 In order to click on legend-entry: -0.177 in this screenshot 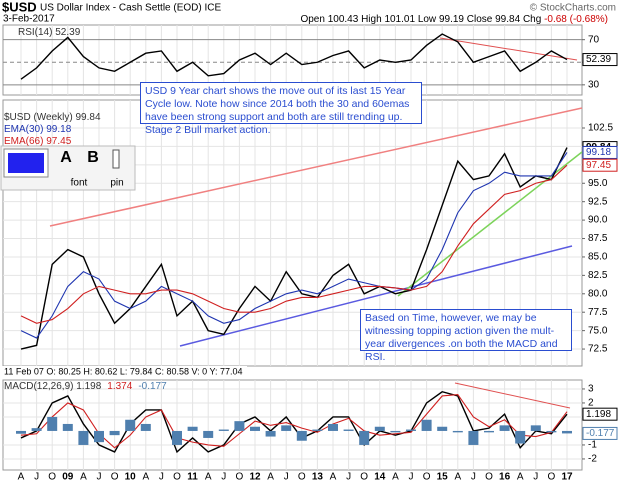, I will do `click(152, 386)`.